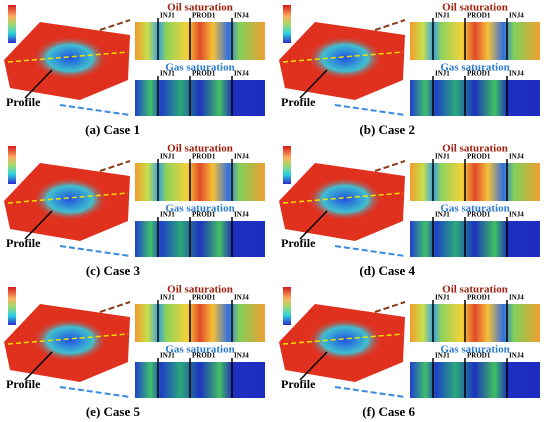 The width and height of the screenshot is (550, 422). What do you see at coordinates (387, 129) in the screenshot?
I see `caption: (b) Case 2` at bounding box center [387, 129].